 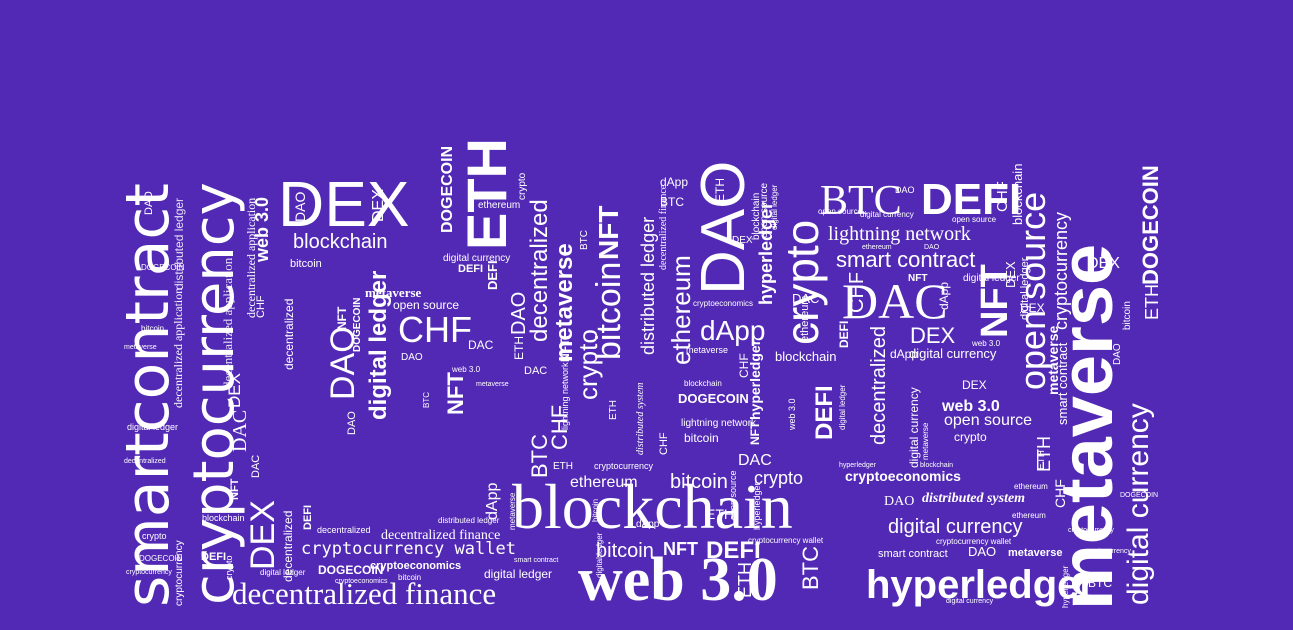 What do you see at coordinates (227, 322) in the screenshot?
I see `word-decentralized-application: decentralized application` at bounding box center [227, 322].